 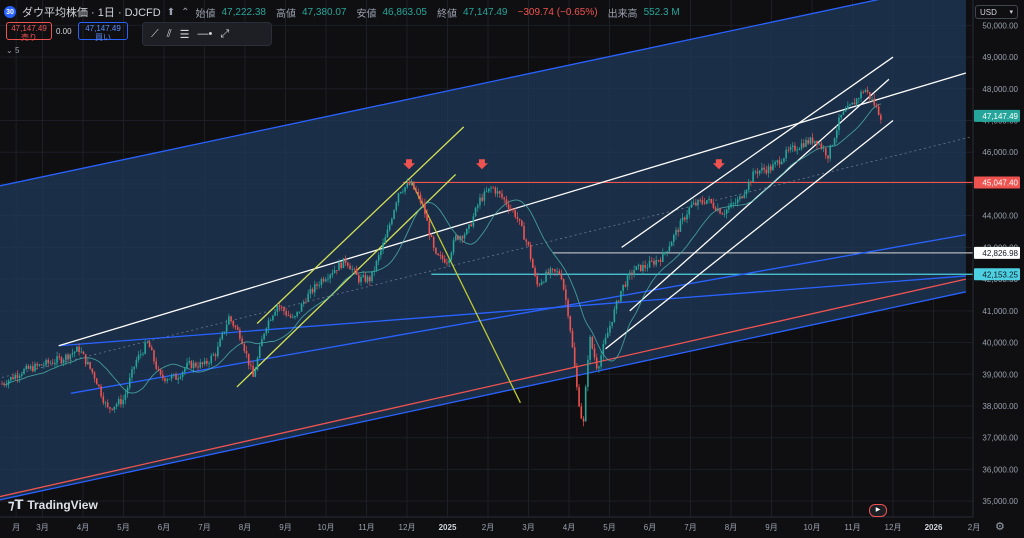 I want to click on price-tick-label: 40,000.00, so click(x=1000, y=343).